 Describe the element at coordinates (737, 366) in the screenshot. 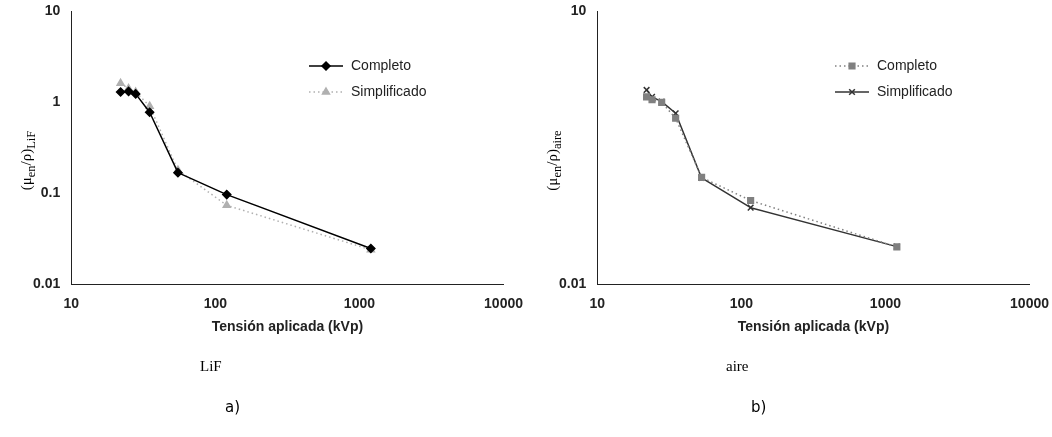

I see `text: aire` at that location.